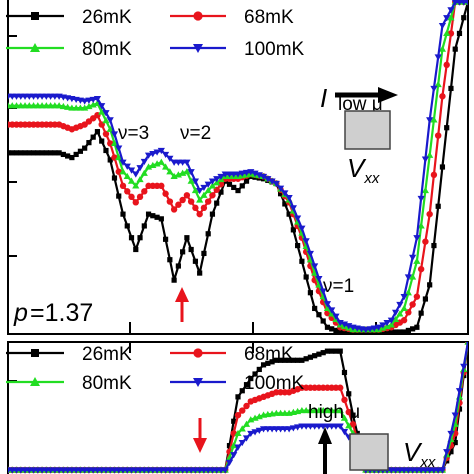  Describe the element at coordinates (232, 354) in the screenshot. I see `legend-entry-68mk: 68mK` at that location.